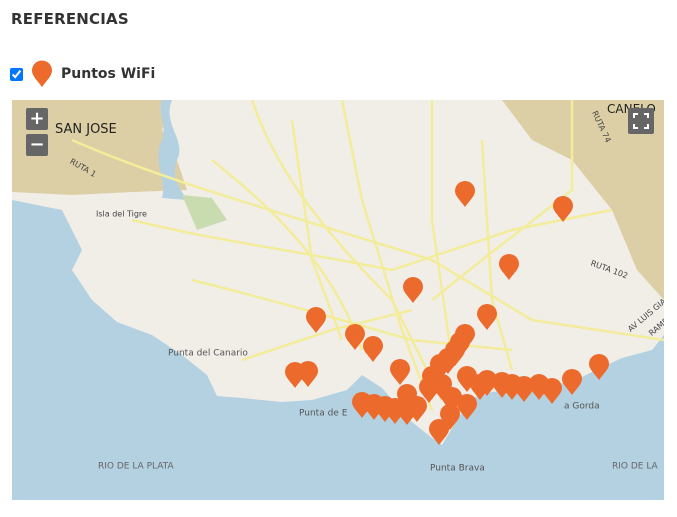 The image size is (677, 517). Describe the element at coordinates (457, 469) in the screenshot. I see `map-label: Punta Brava` at that location.